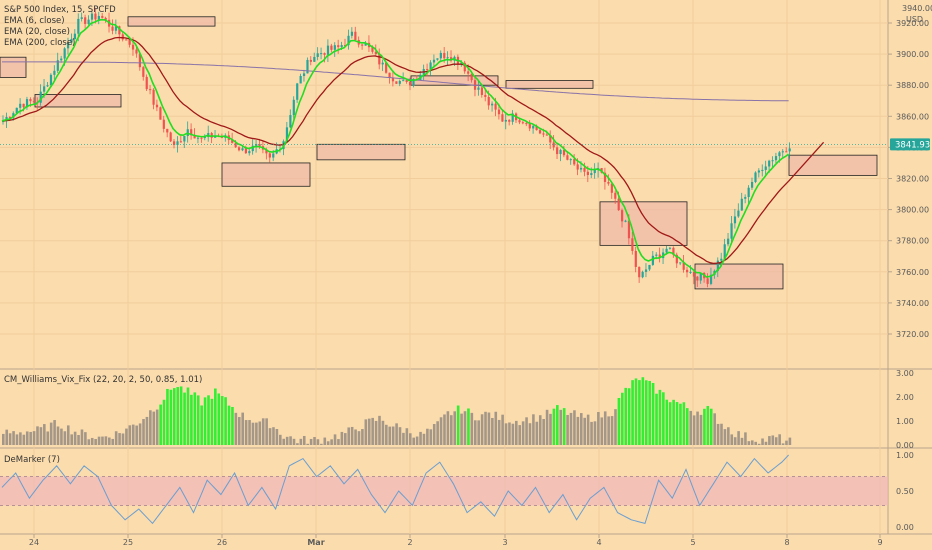 This screenshot has height=550, width=932. What do you see at coordinates (912, 54) in the screenshot?
I see `price-tick-label: 3900.00` at bounding box center [912, 54].